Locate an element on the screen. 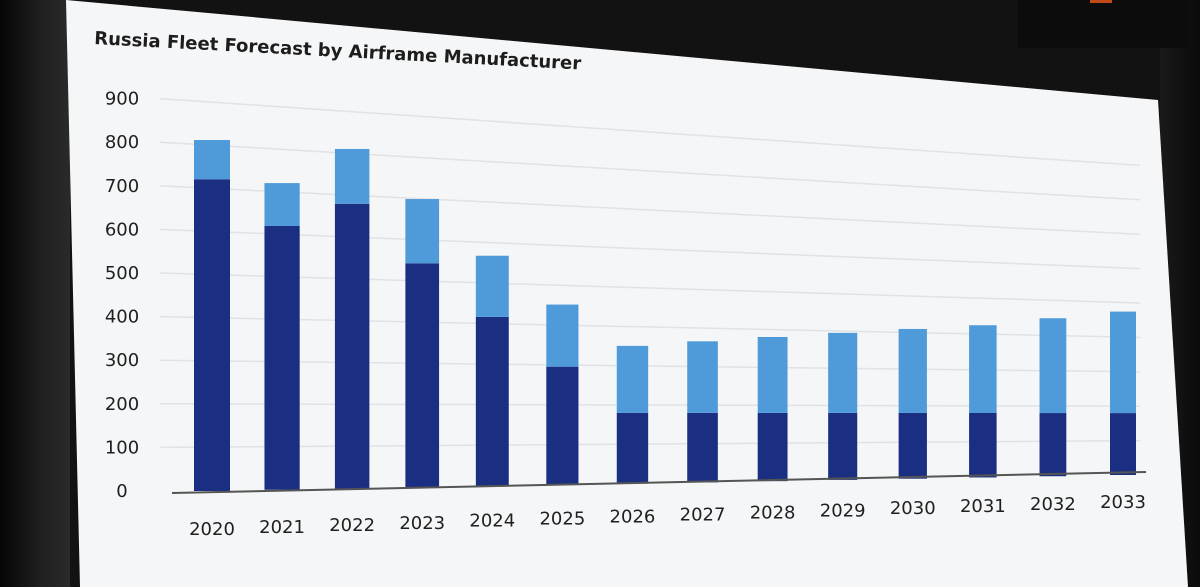 Image resolution: width=1200 pixels, height=587 pixels. x-tick-label-2029: 2029 is located at coordinates (843, 510).